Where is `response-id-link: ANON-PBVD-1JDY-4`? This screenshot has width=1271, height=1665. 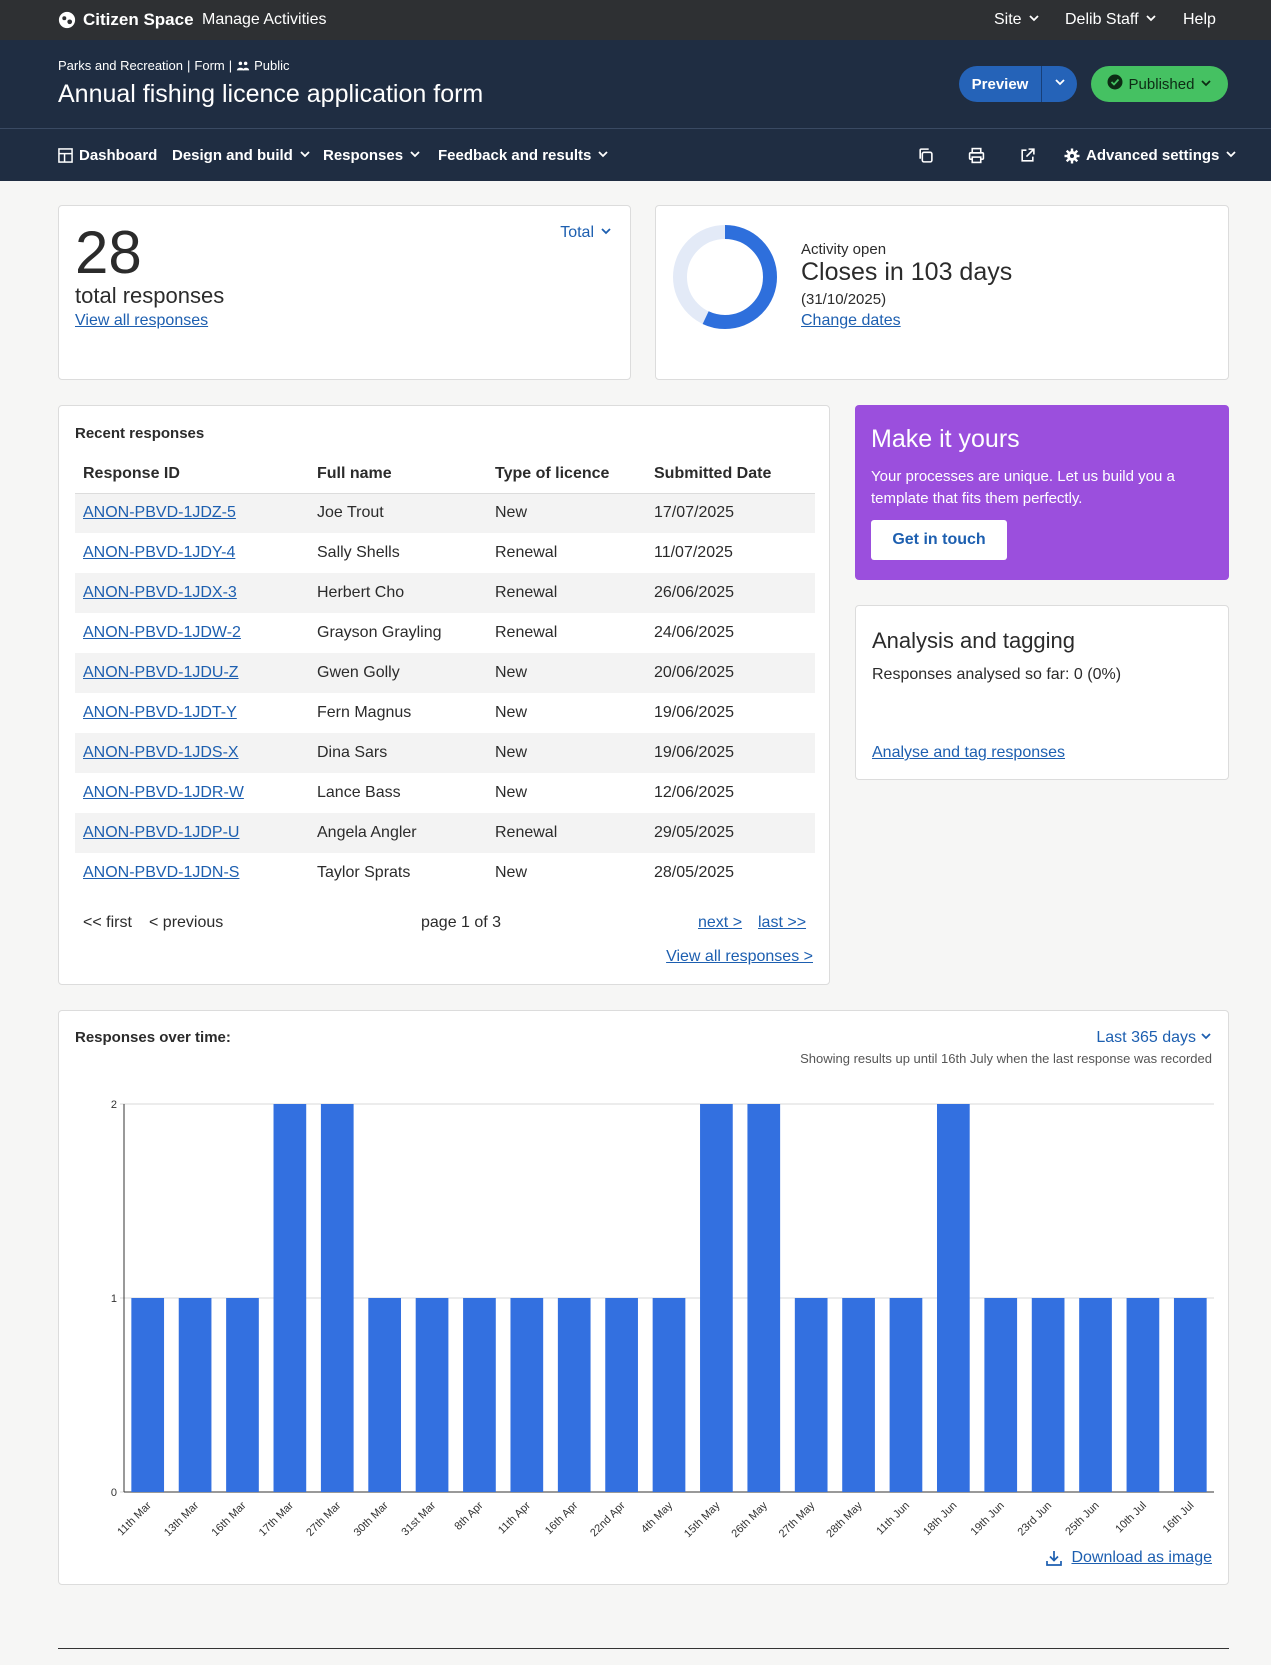 response-id-link: ANON-PBVD-1JDY-4 is located at coordinates (159, 552).